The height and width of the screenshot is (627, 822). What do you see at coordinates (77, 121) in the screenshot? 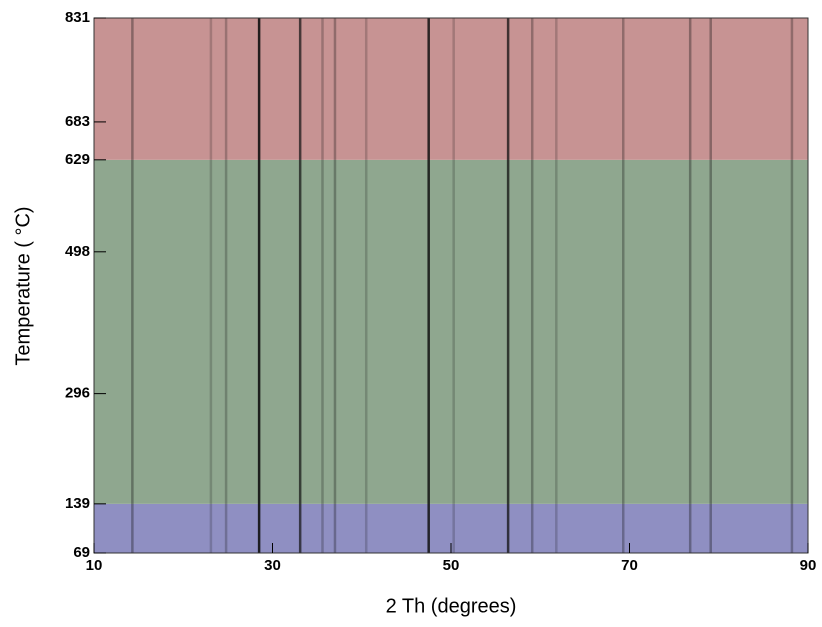
I see `y-tick-label: 683` at bounding box center [77, 121].